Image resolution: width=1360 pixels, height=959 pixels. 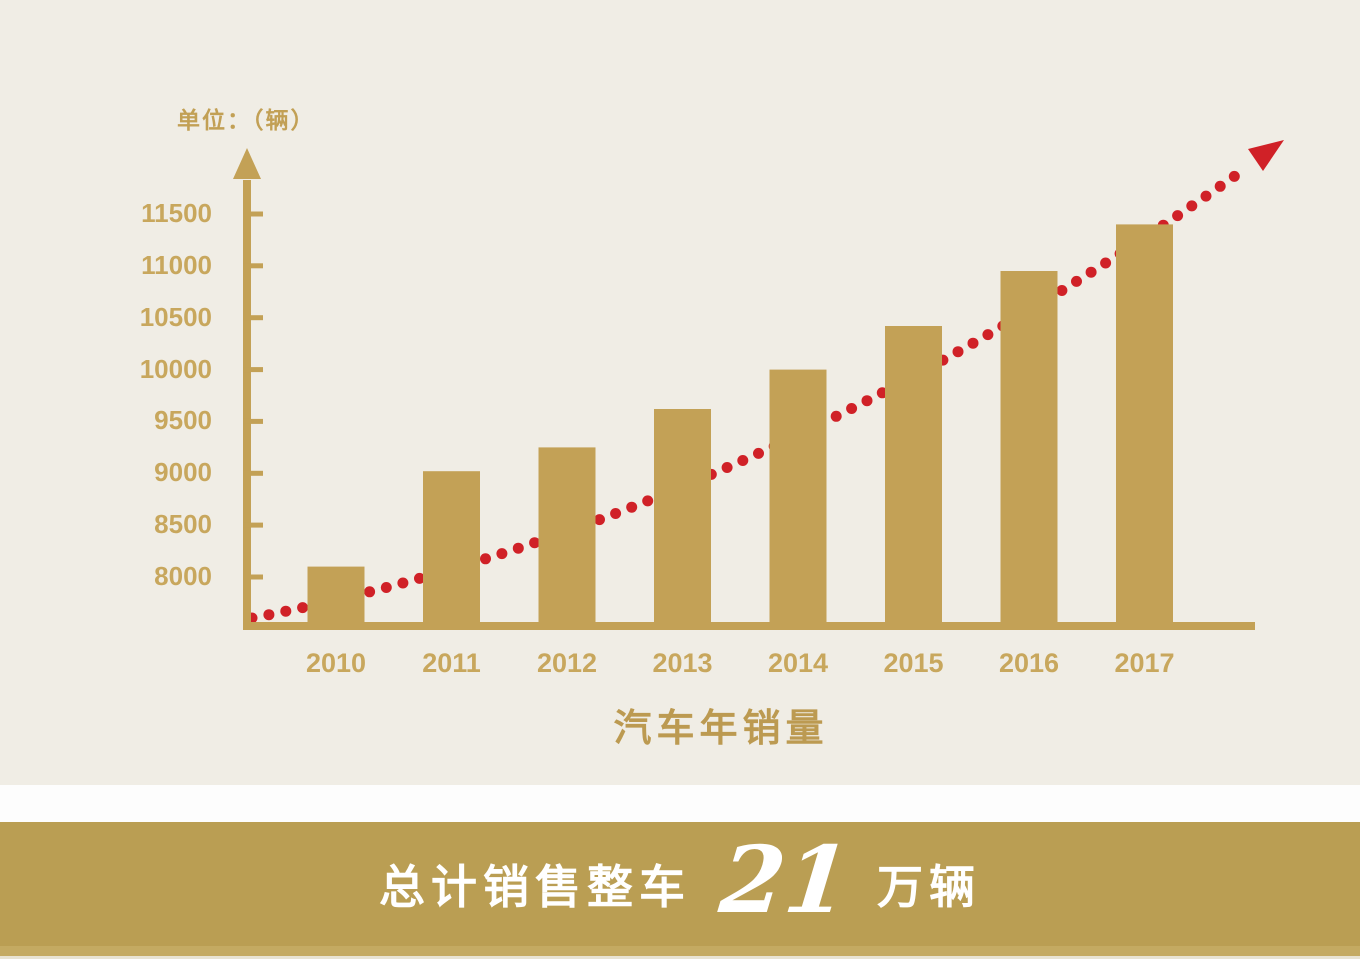 I want to click on x-axis-label: 2015, so click(x=913, y=663).